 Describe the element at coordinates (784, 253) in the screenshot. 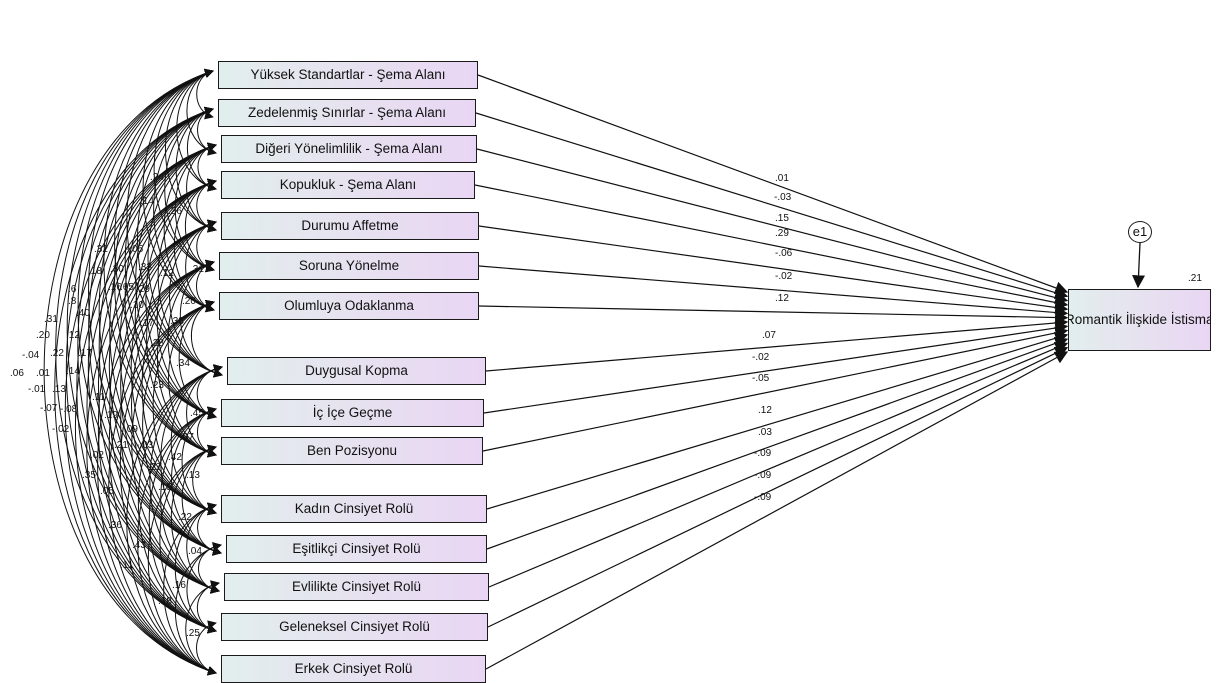

I see `path-coefficient: -.06` at that location.